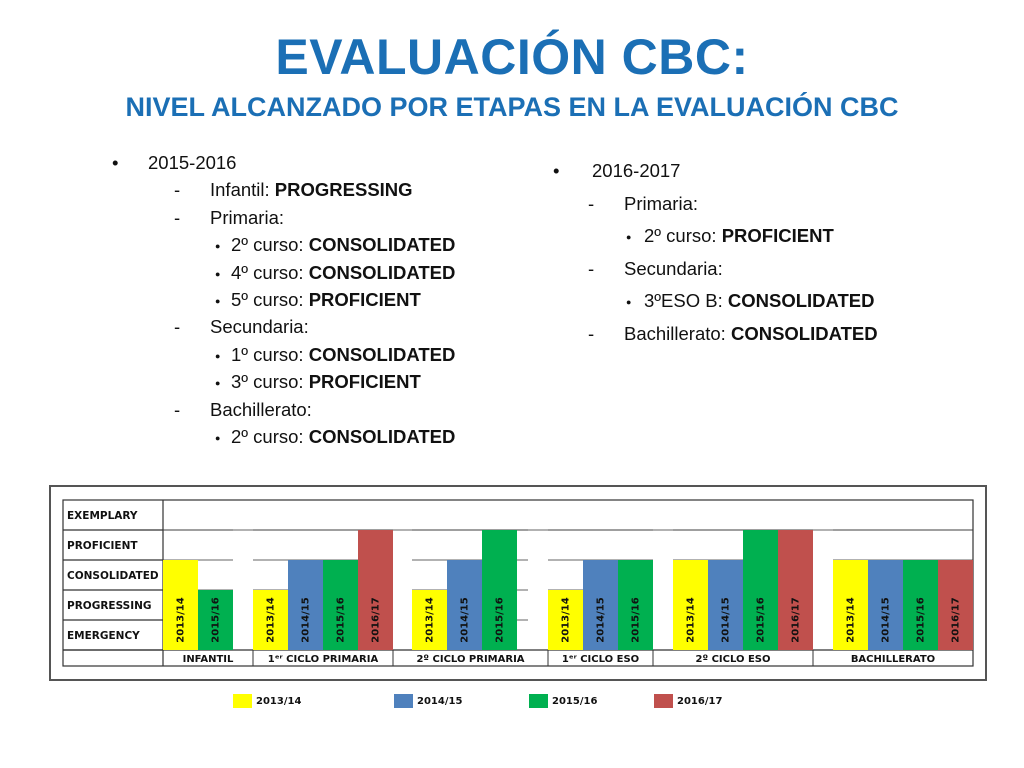 This screenshot has width=1024, height=768. I want to click on year-heading: 2016-2017, so click(636, 170).